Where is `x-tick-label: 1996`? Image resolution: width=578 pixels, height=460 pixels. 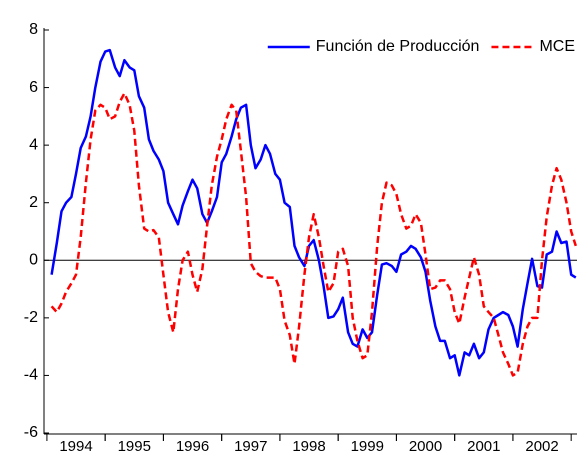
x-tick-label: 1996 is located at coordinates (192, 446).